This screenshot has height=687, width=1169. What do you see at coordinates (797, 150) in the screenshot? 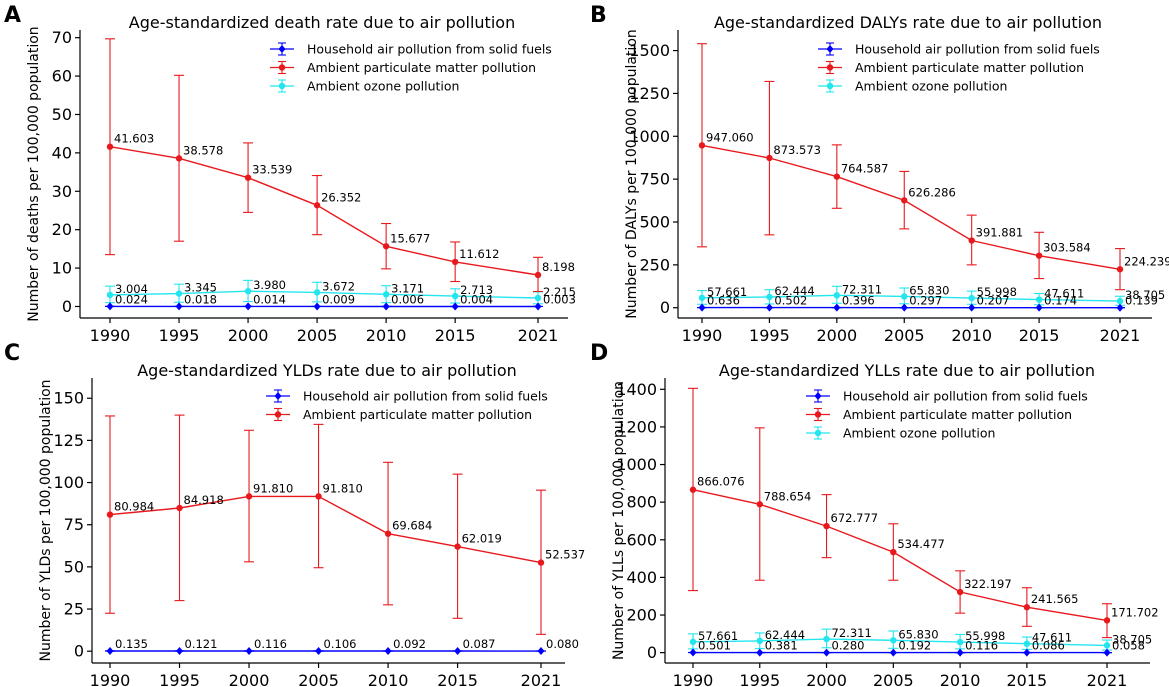
I see `data-label: 873.573` at bounding box center [797, 150].